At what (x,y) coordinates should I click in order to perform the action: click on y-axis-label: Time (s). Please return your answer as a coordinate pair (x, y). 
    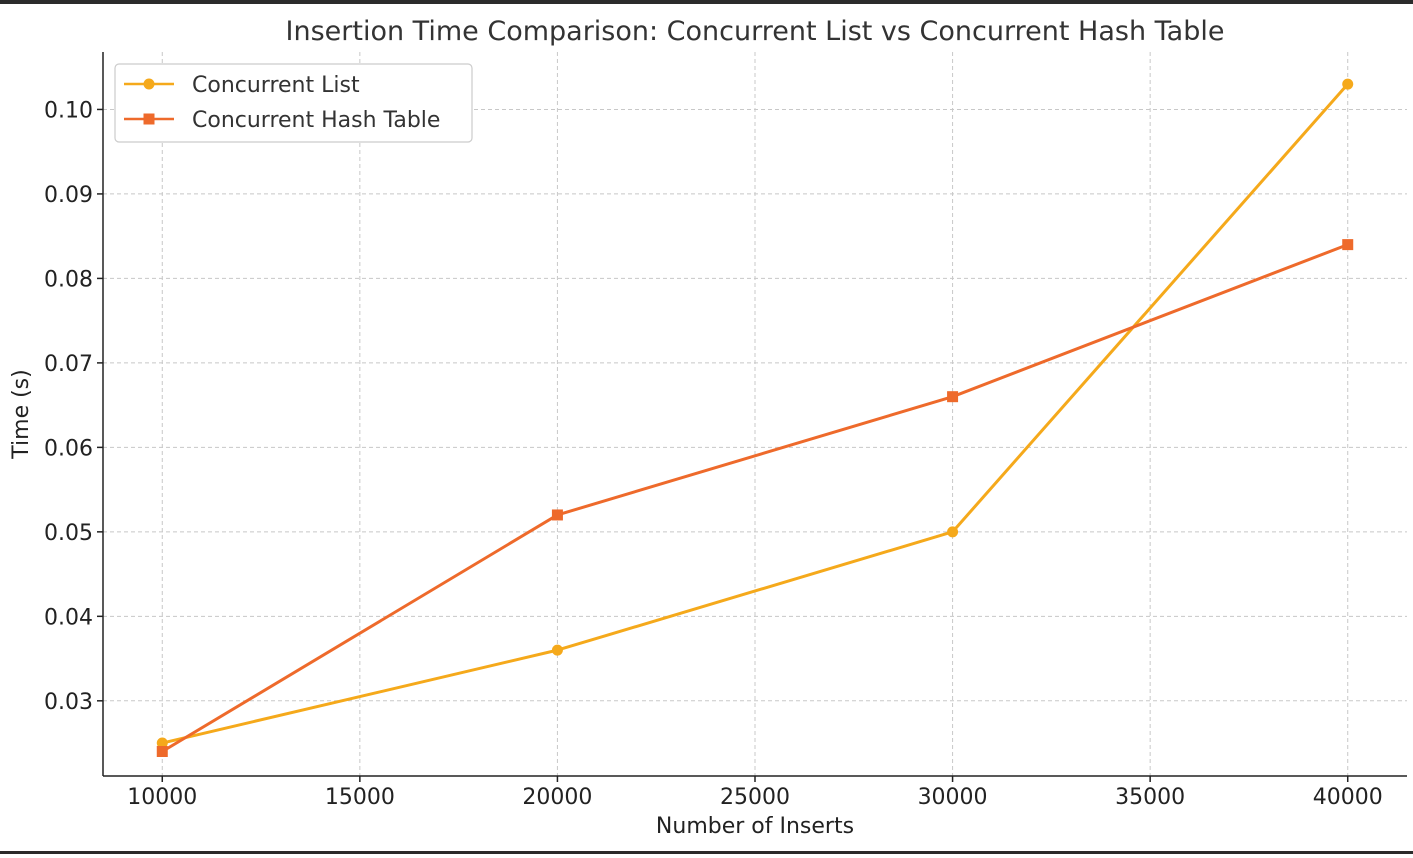
    Looking at the image, I should click on (21, 414).